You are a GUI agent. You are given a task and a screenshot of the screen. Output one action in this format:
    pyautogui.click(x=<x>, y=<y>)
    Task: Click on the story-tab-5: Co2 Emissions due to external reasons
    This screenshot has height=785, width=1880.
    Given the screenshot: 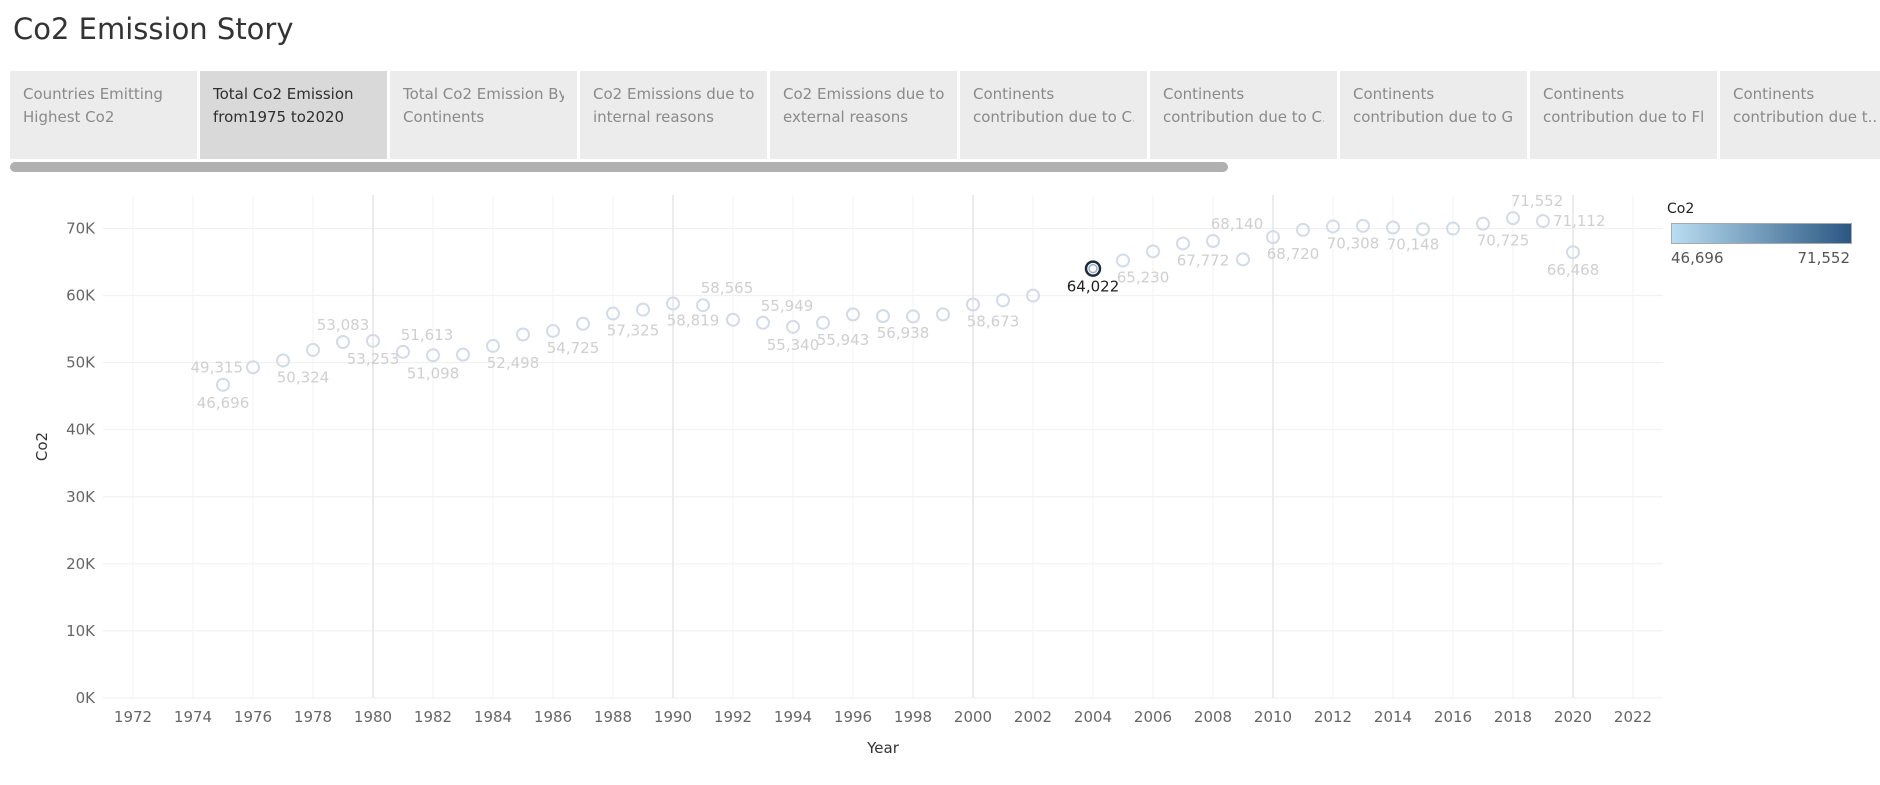 What is the action you would take?
    pyautogui.click(x=863, y=115)
    